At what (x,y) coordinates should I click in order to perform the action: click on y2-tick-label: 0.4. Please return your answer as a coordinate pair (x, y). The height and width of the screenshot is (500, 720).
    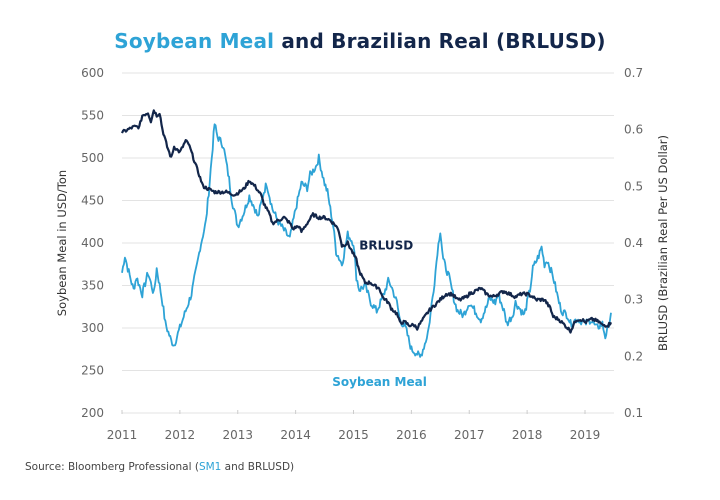
    Looking at the image, I should click on (633, 243).